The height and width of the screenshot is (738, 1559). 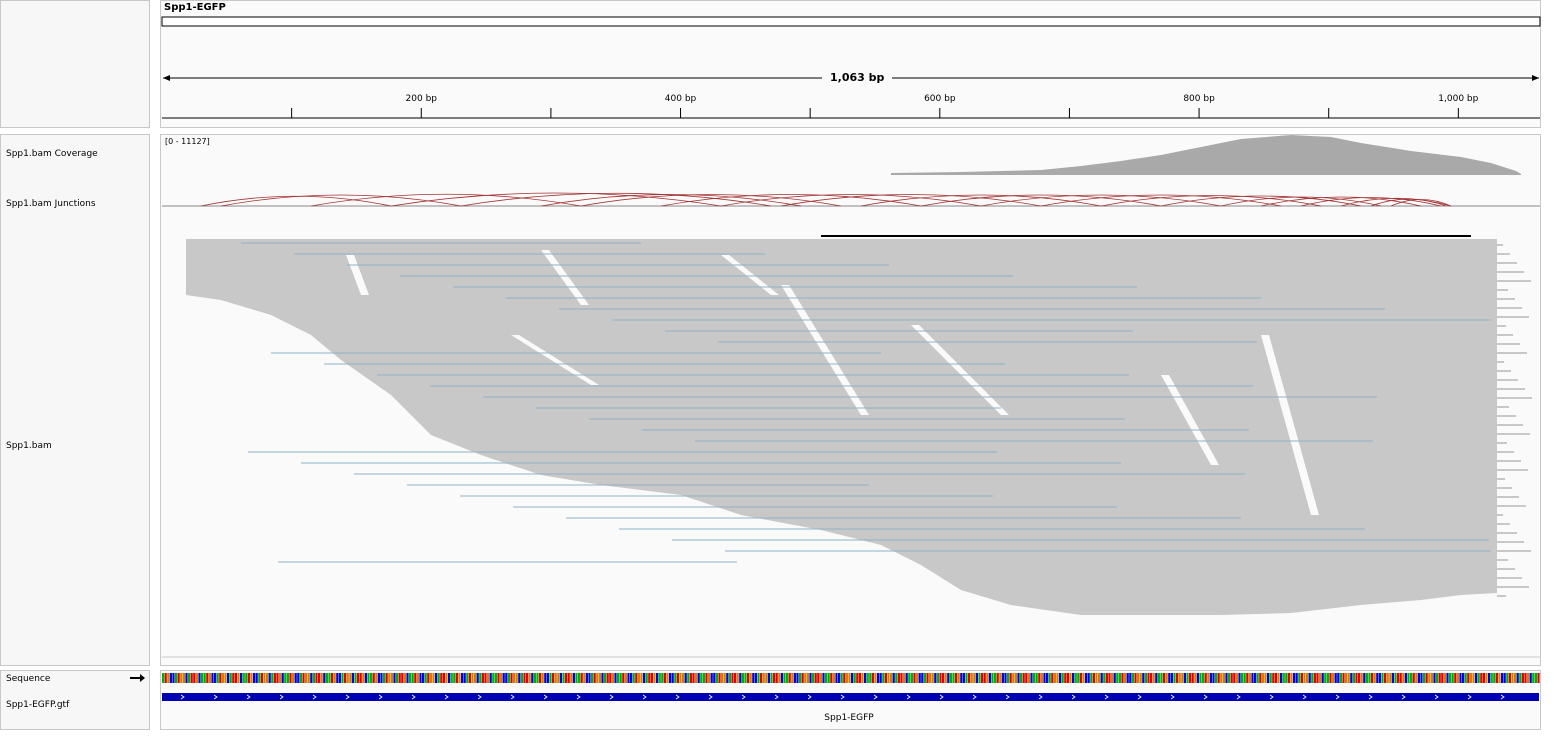 What do you see at coordinates (51, 204) in the screenshot?
I see `junctions-track-name: Spp1.bam Junctions` at bounding box center [51, 204].